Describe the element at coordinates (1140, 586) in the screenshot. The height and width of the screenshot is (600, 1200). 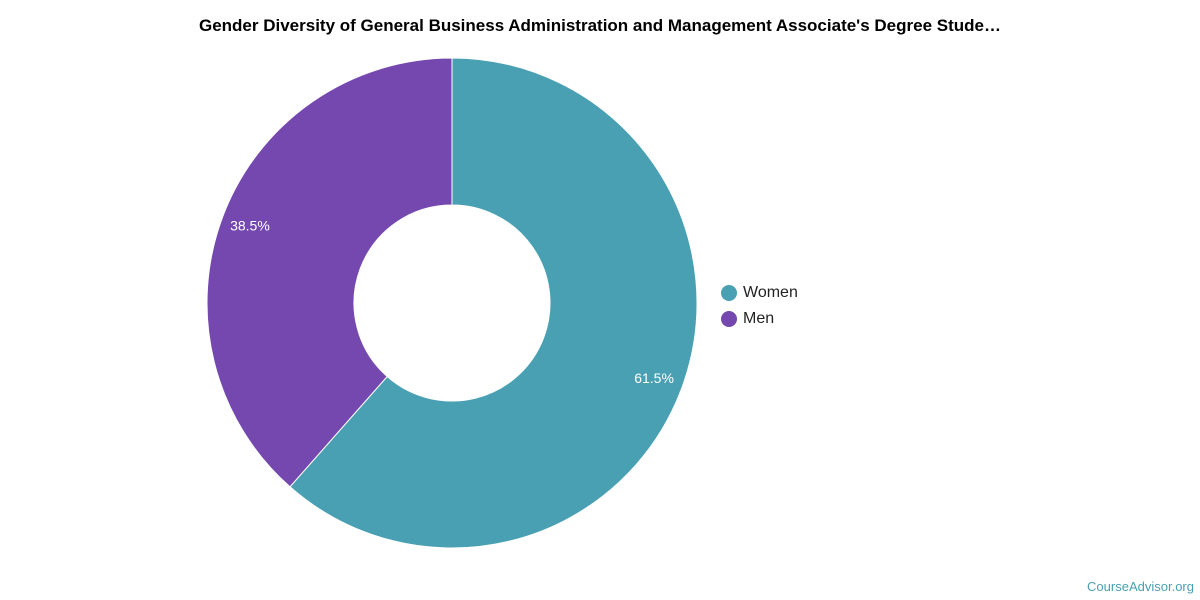
I see `source-watermark: CourseAdvisor.org` at that location.